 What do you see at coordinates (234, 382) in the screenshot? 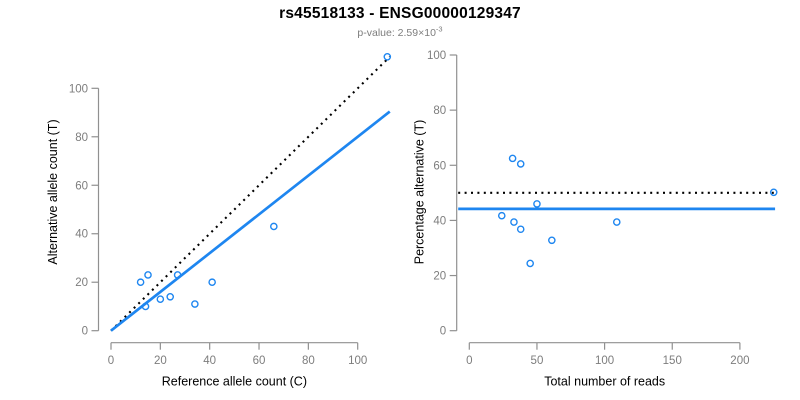
I see `x-axis-label: Reference allele count (C)` at bounding box center [234, 382].